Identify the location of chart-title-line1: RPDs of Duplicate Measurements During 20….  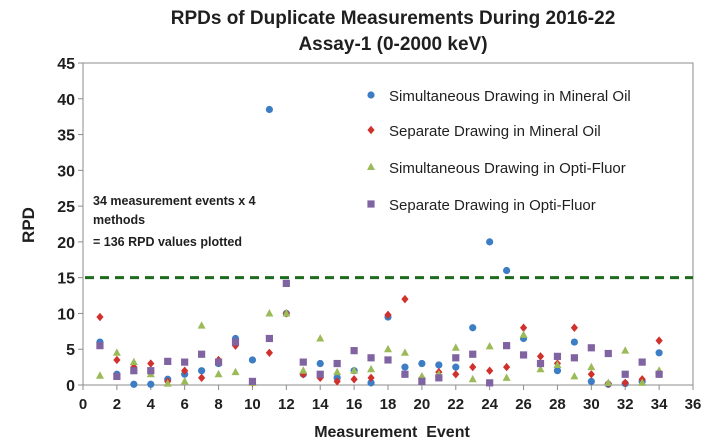
(393, 18).